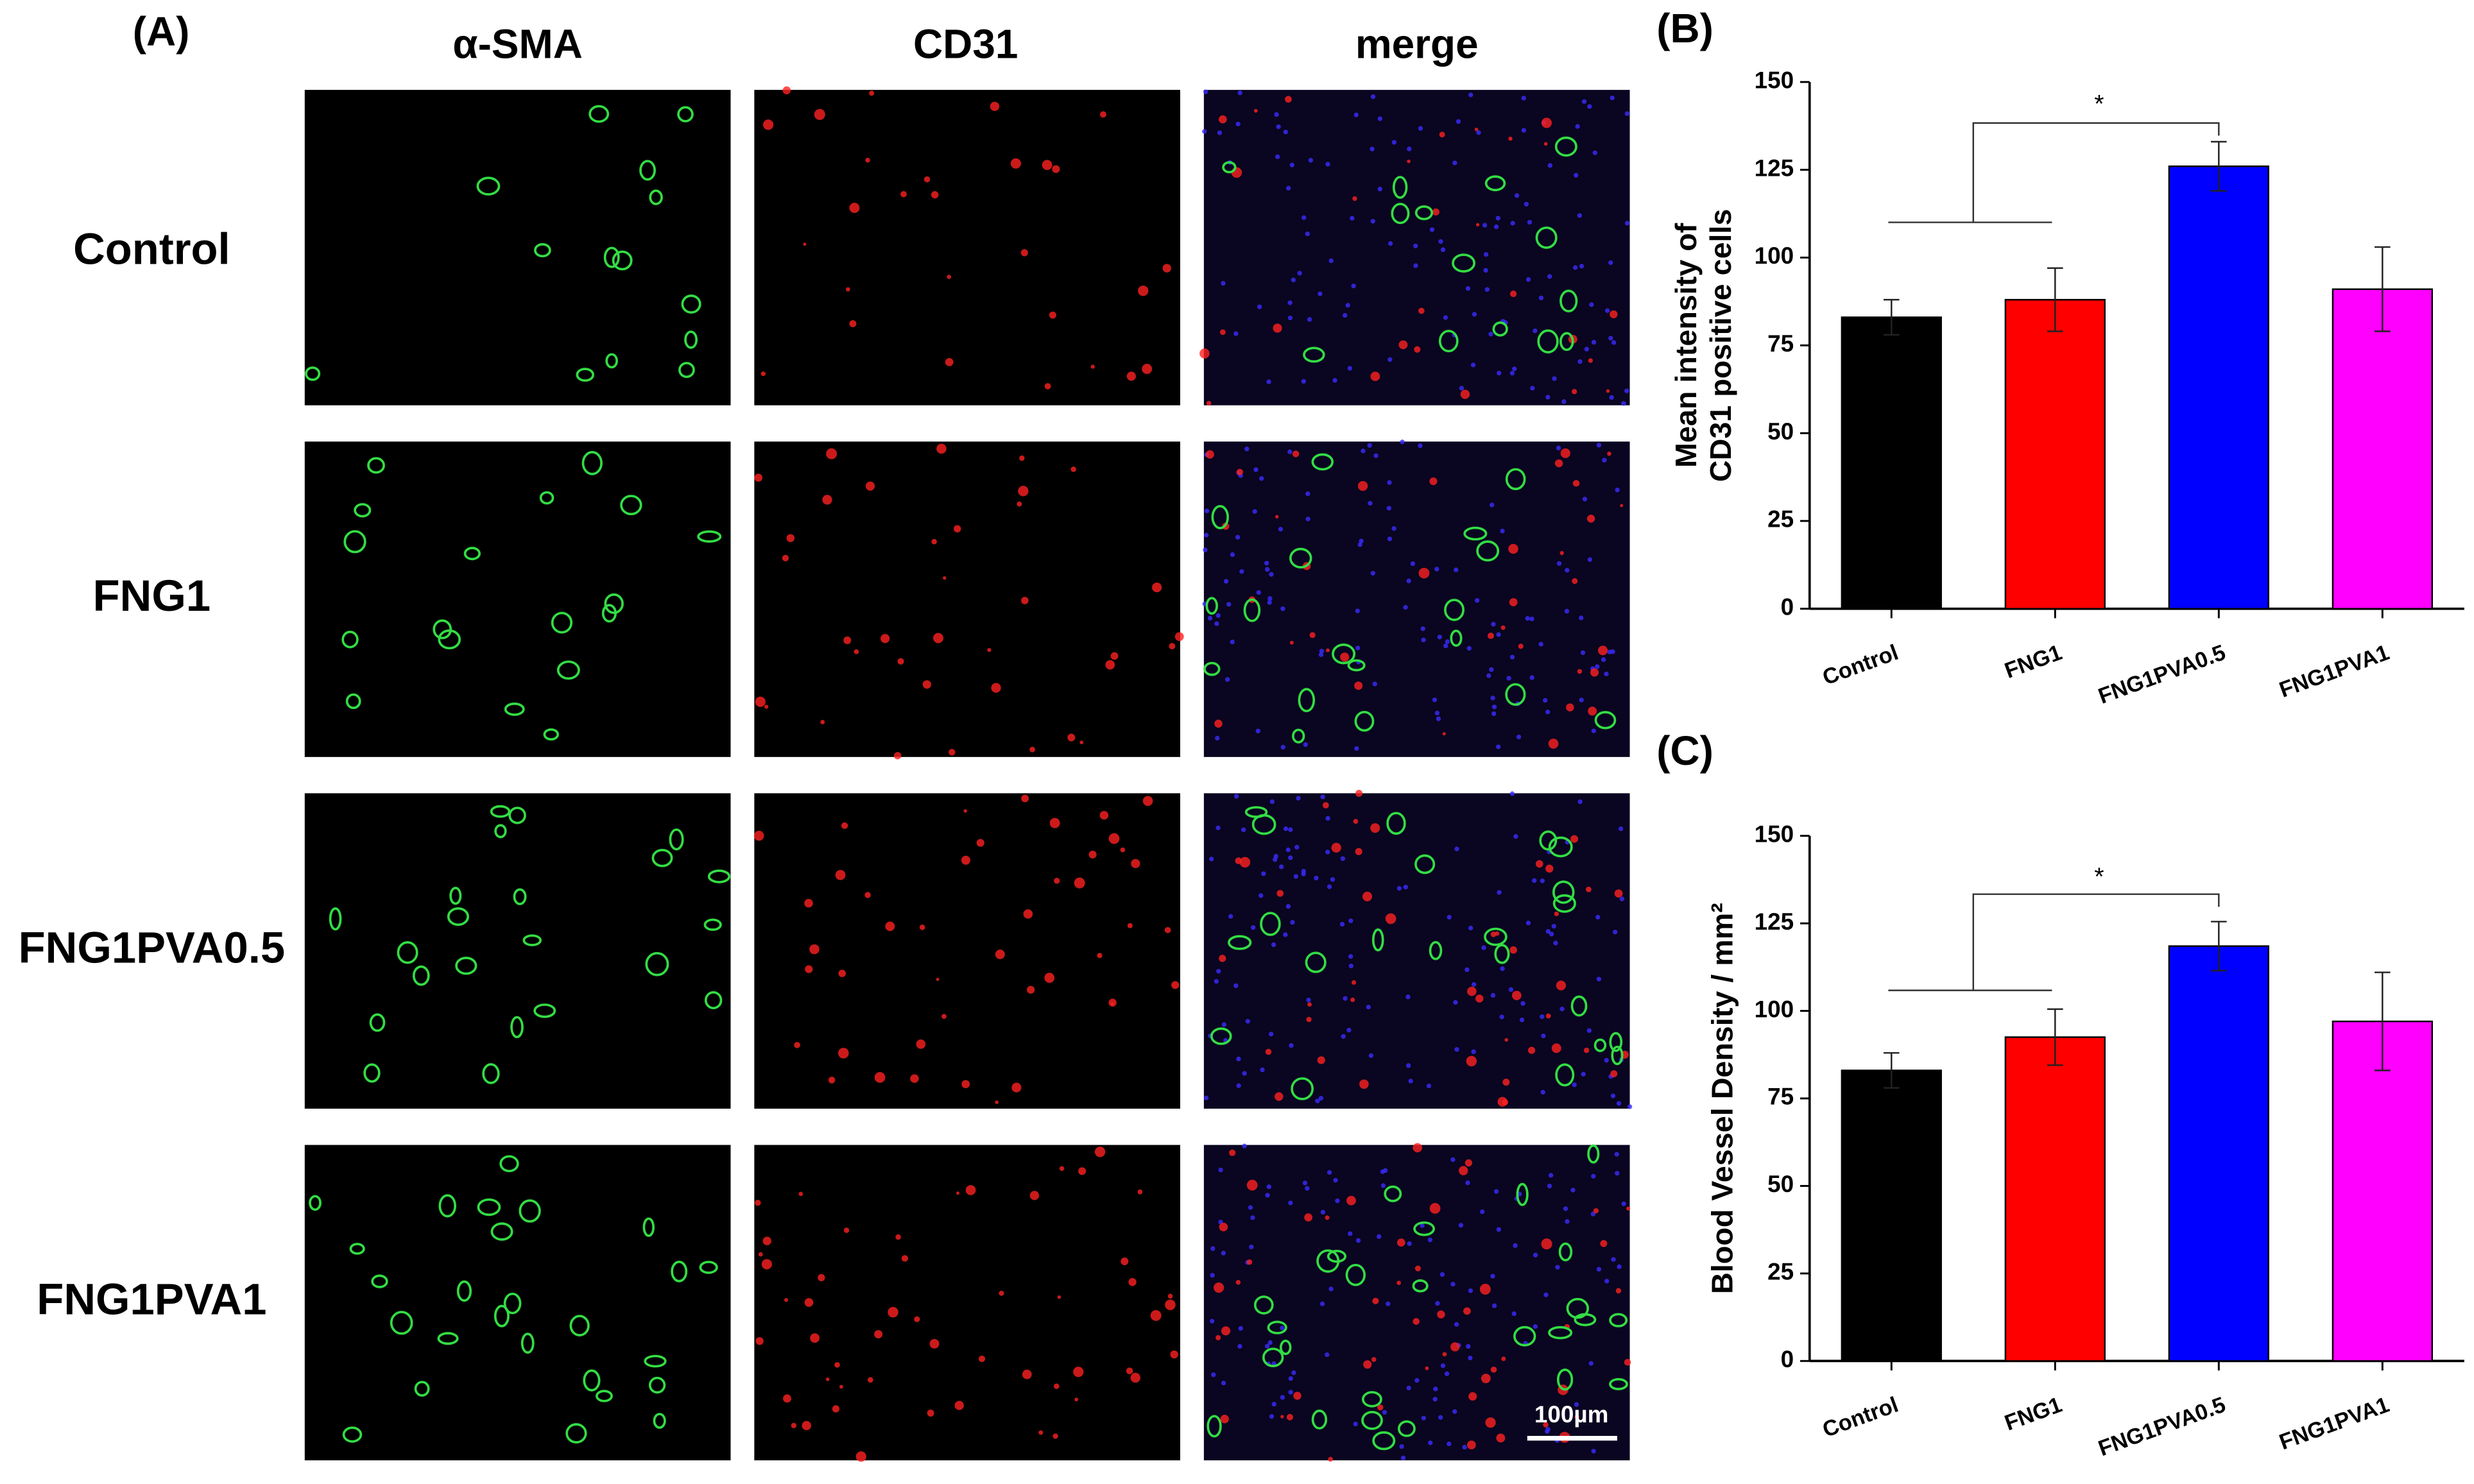 This screenshot has height=1484, width=2474. I want to click on y-tick-label: 100, so click(1775, 1009).